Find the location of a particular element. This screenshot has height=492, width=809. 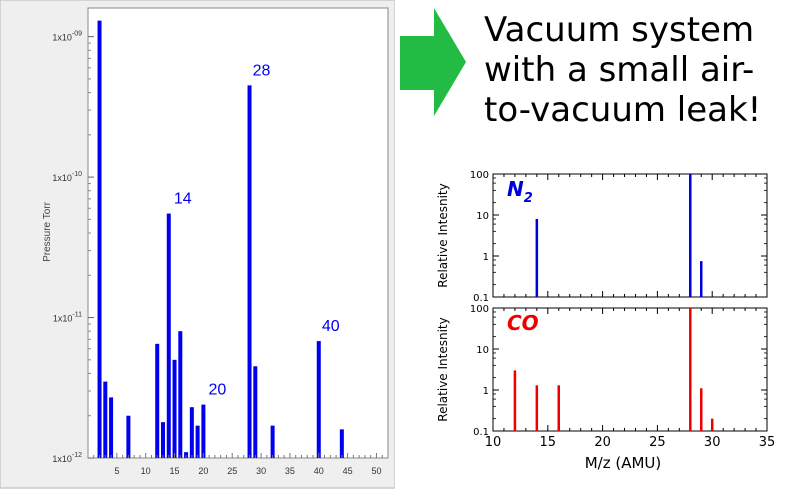

right-arrow-icon is located at coordinates (433, 62).